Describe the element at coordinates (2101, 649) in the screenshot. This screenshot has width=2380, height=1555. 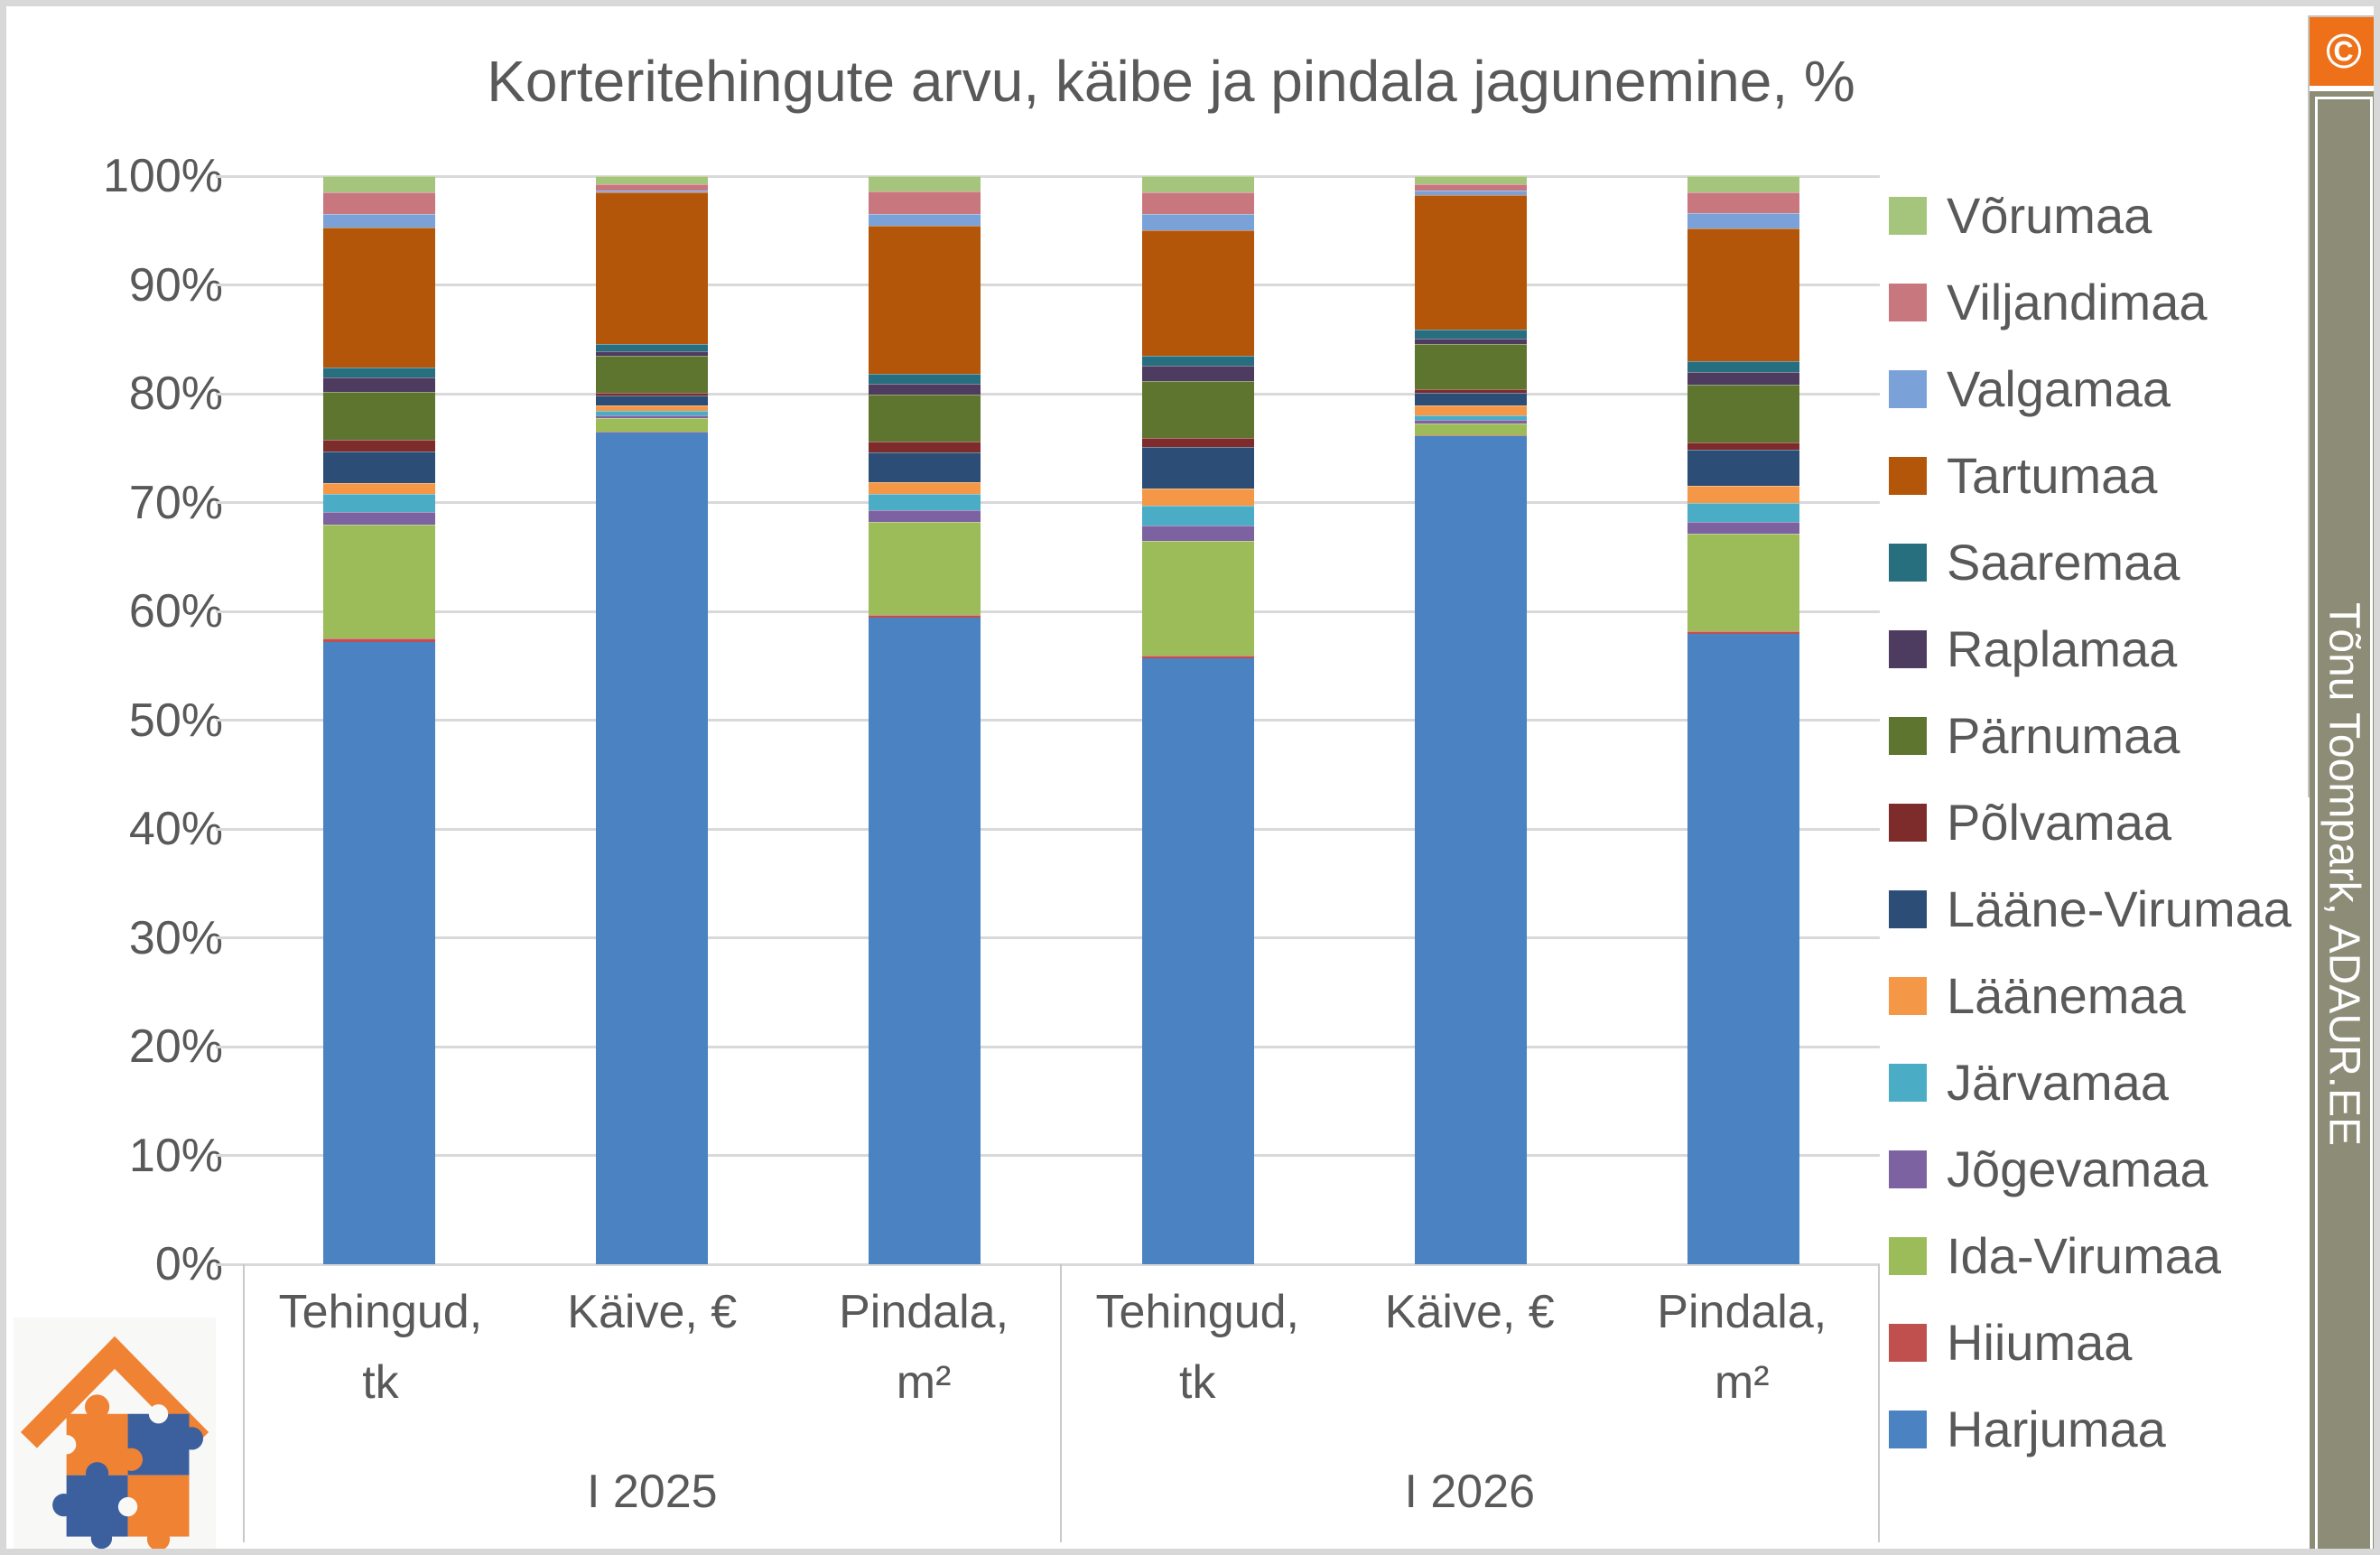
I see `legend-item-raplamaa: Raplamaa` at that location.